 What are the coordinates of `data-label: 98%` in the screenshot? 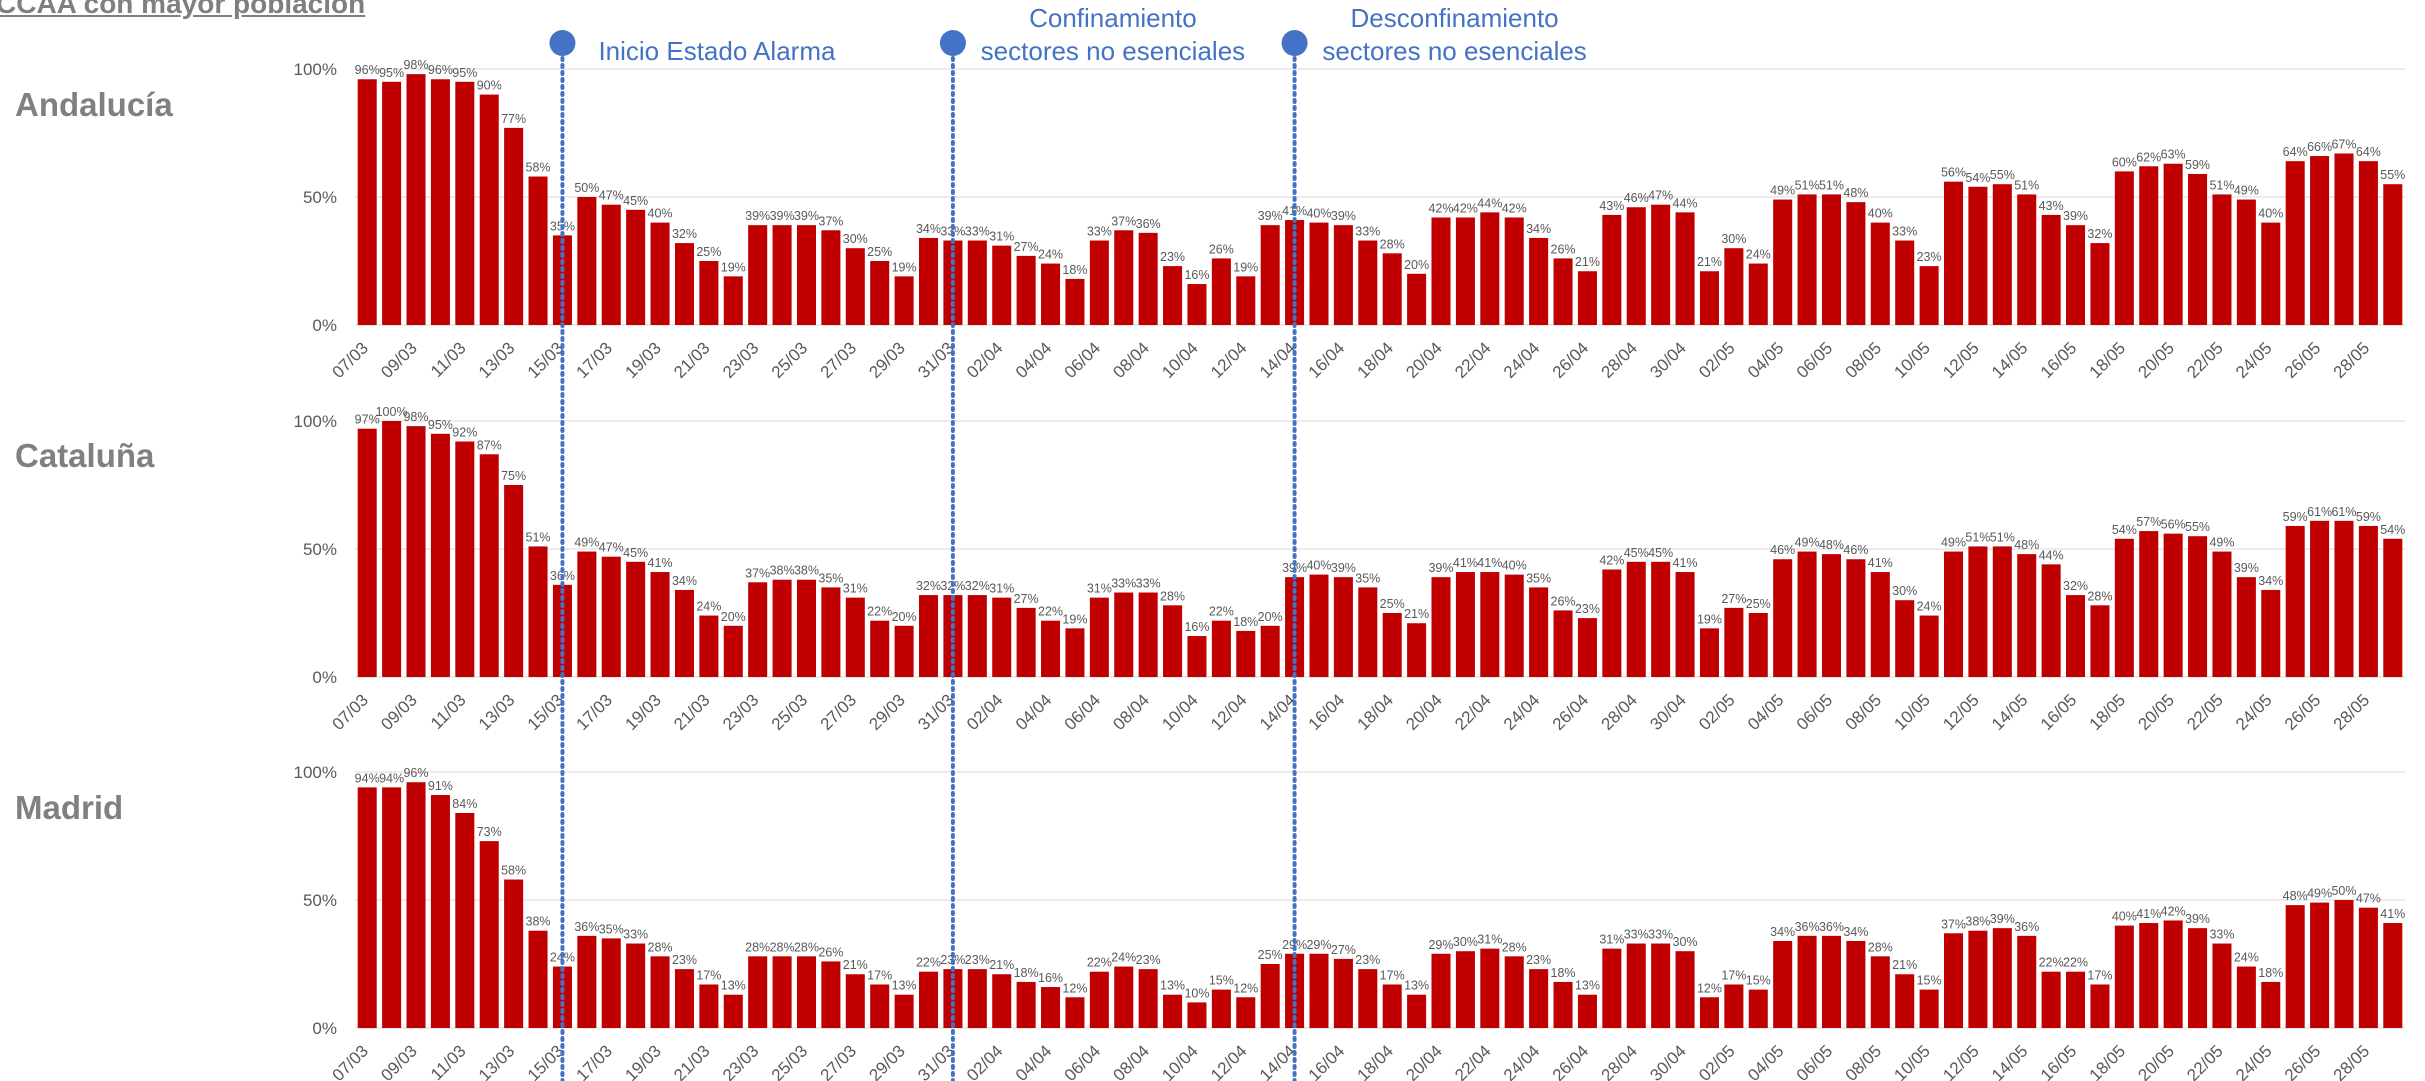 It's located at (415, 65).